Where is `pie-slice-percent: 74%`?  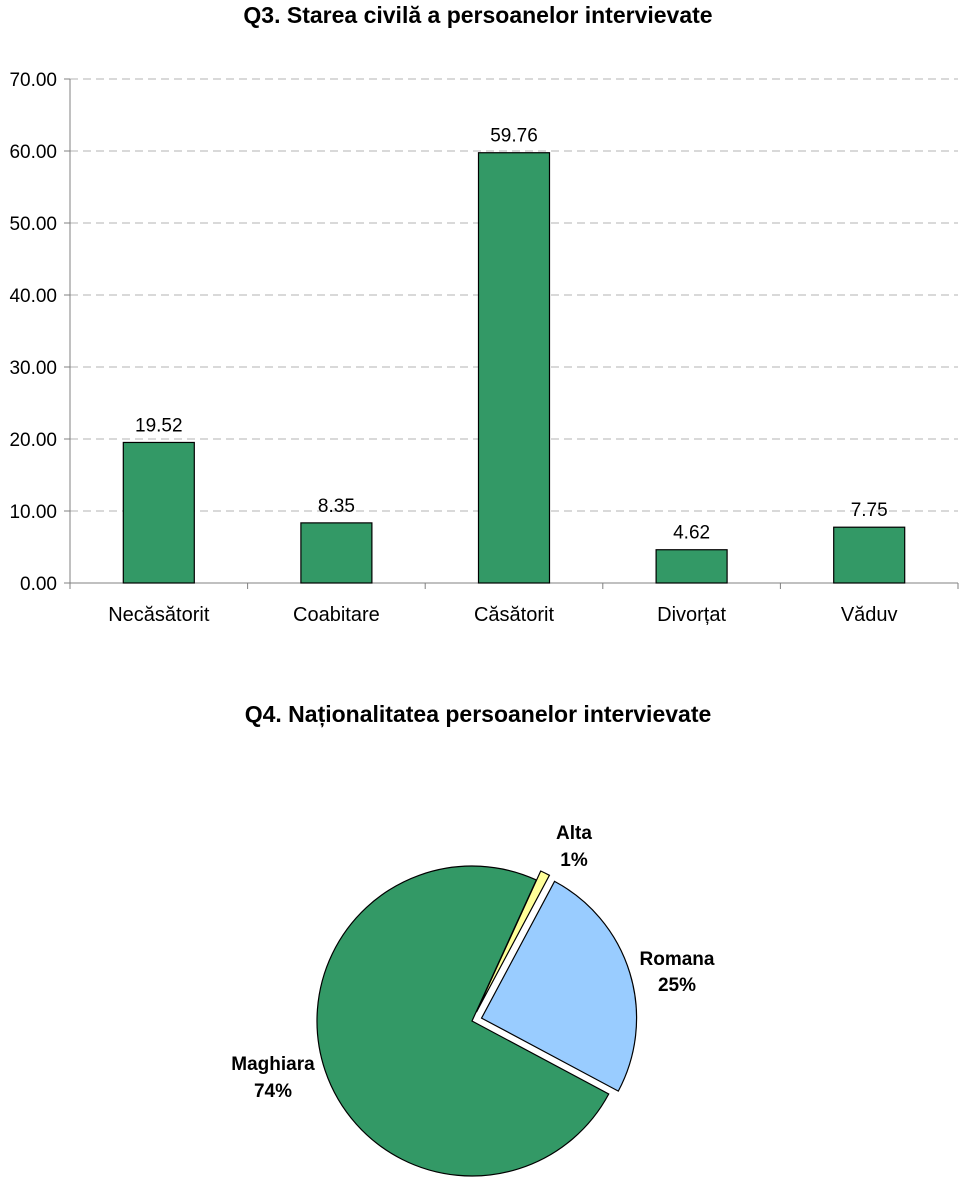
pie-slice-percent: 74% is located at coordinates (273, 1091).